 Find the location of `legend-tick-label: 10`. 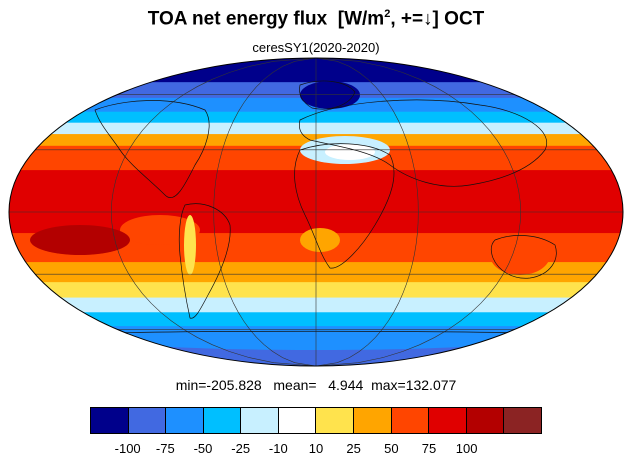

legend-tick-label: 10 is located at coordinates (316, 448).